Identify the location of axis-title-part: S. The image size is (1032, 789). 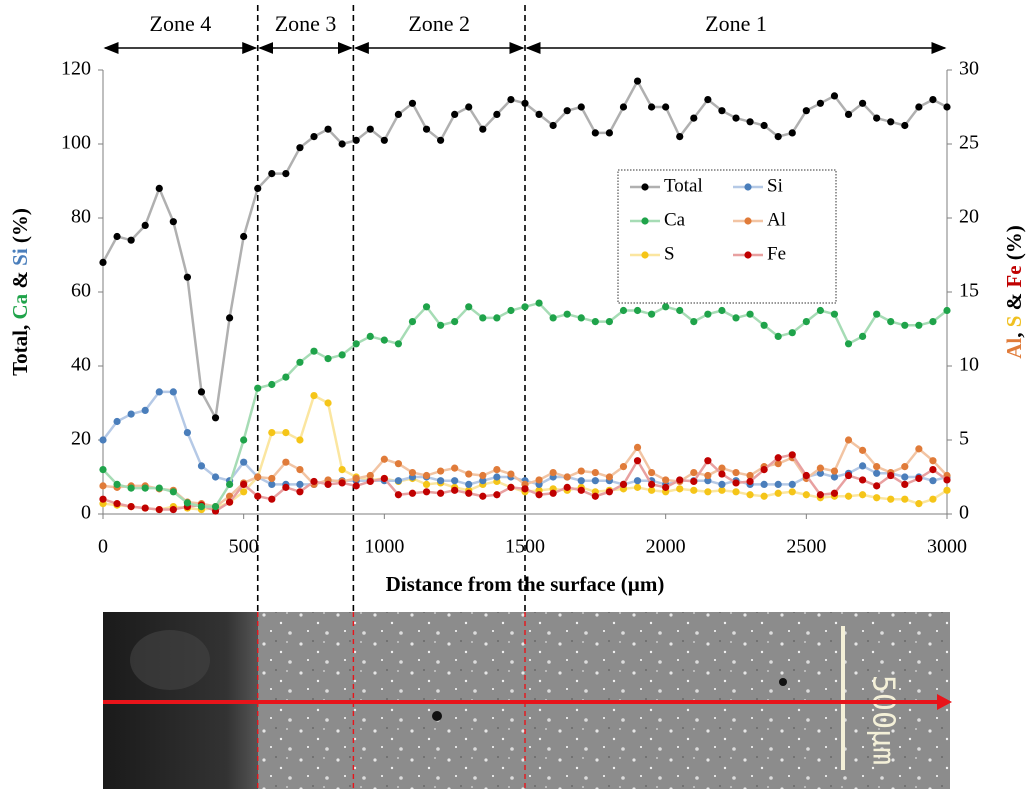
(1014, 322).